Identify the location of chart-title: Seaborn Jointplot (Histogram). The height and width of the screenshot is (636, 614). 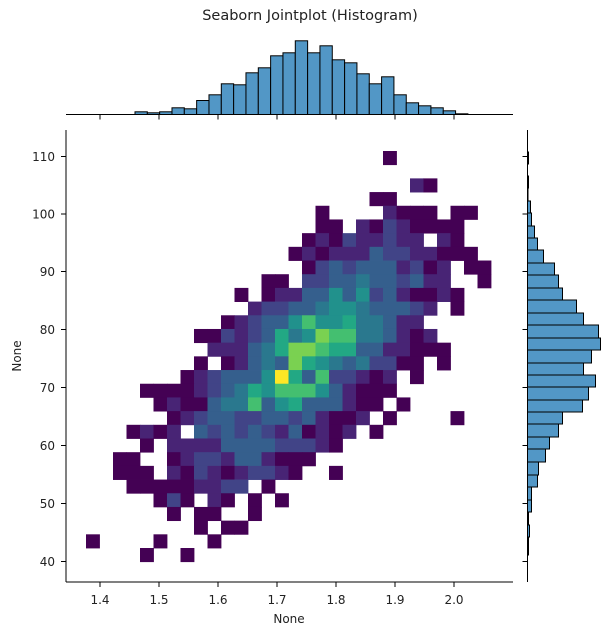
(310, 16).